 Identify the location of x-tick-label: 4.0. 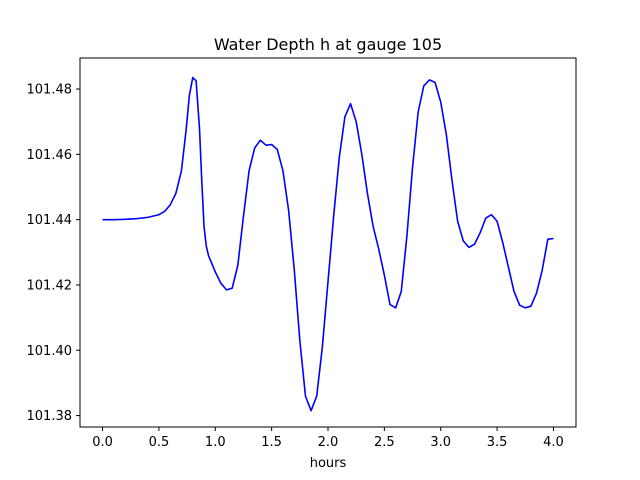
(553, 442).